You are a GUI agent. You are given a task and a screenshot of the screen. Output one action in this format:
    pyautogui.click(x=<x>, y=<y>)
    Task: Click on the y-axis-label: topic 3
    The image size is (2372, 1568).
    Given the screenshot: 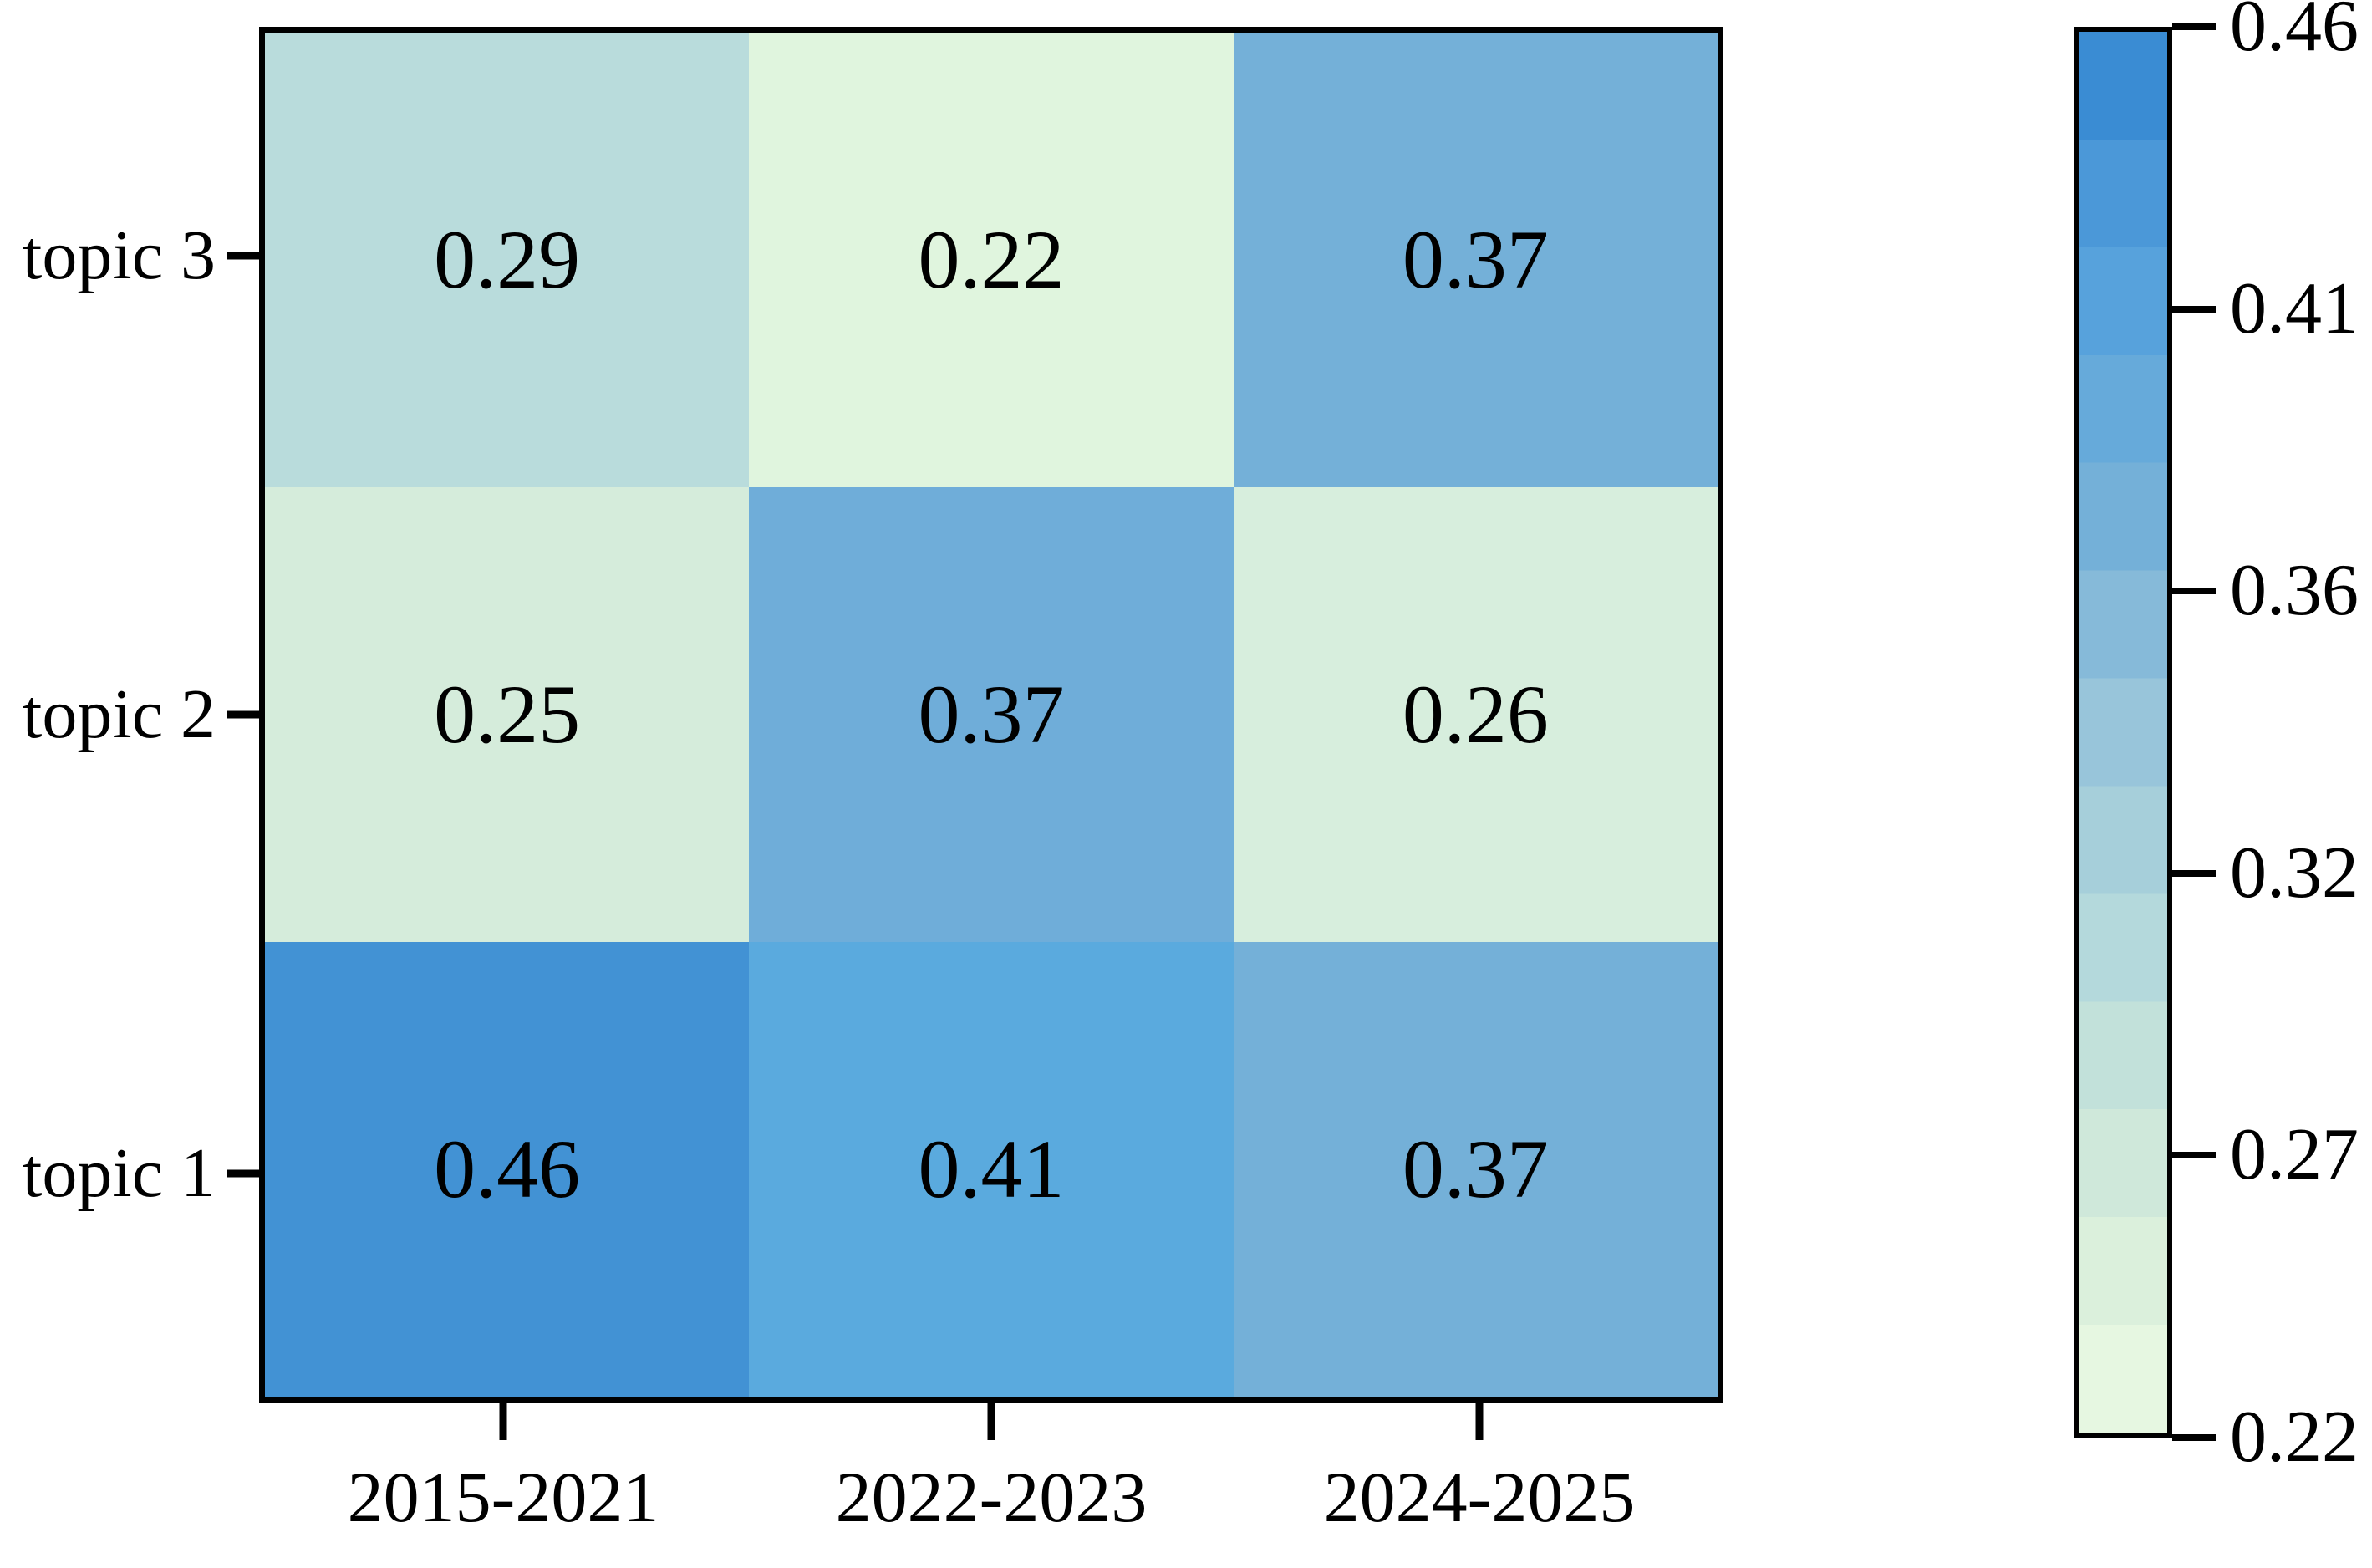 What is the action you would take?
    pyautogui.click(x=119, y=255)
    